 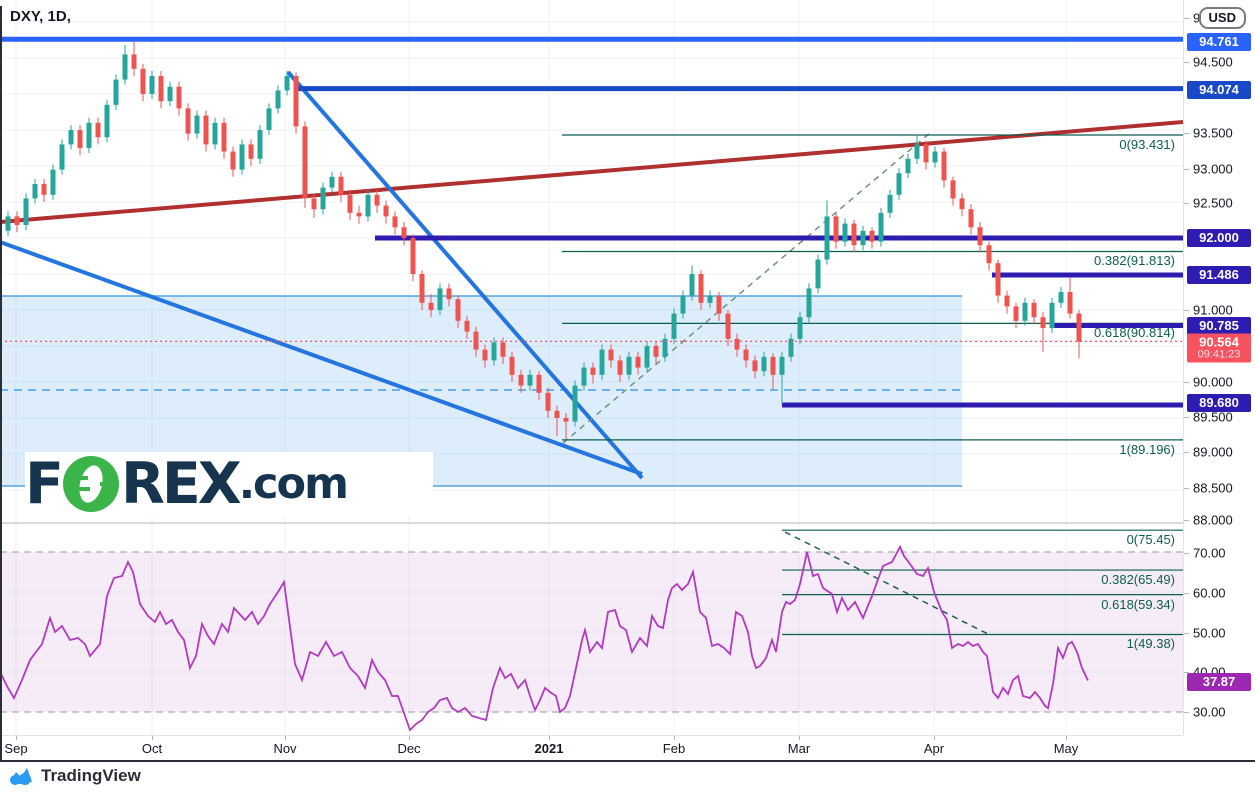 What do you see at coordinates (1213, 203) in the screenshot?
I see `price-axis-label: 92.500` at bounding box center [1213, 203].